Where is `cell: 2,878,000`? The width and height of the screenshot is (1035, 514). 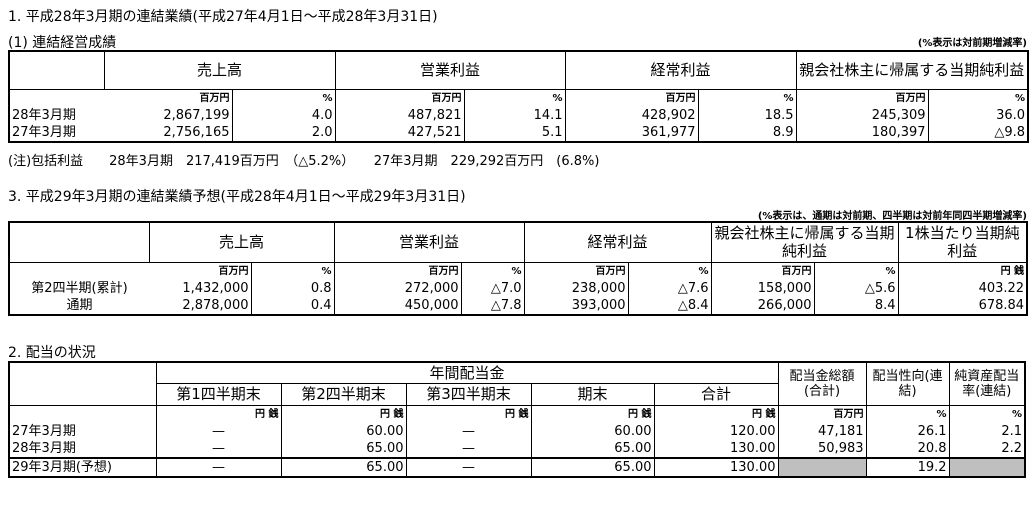 cell: 2,878,000 is located at coordinates (200, 305).